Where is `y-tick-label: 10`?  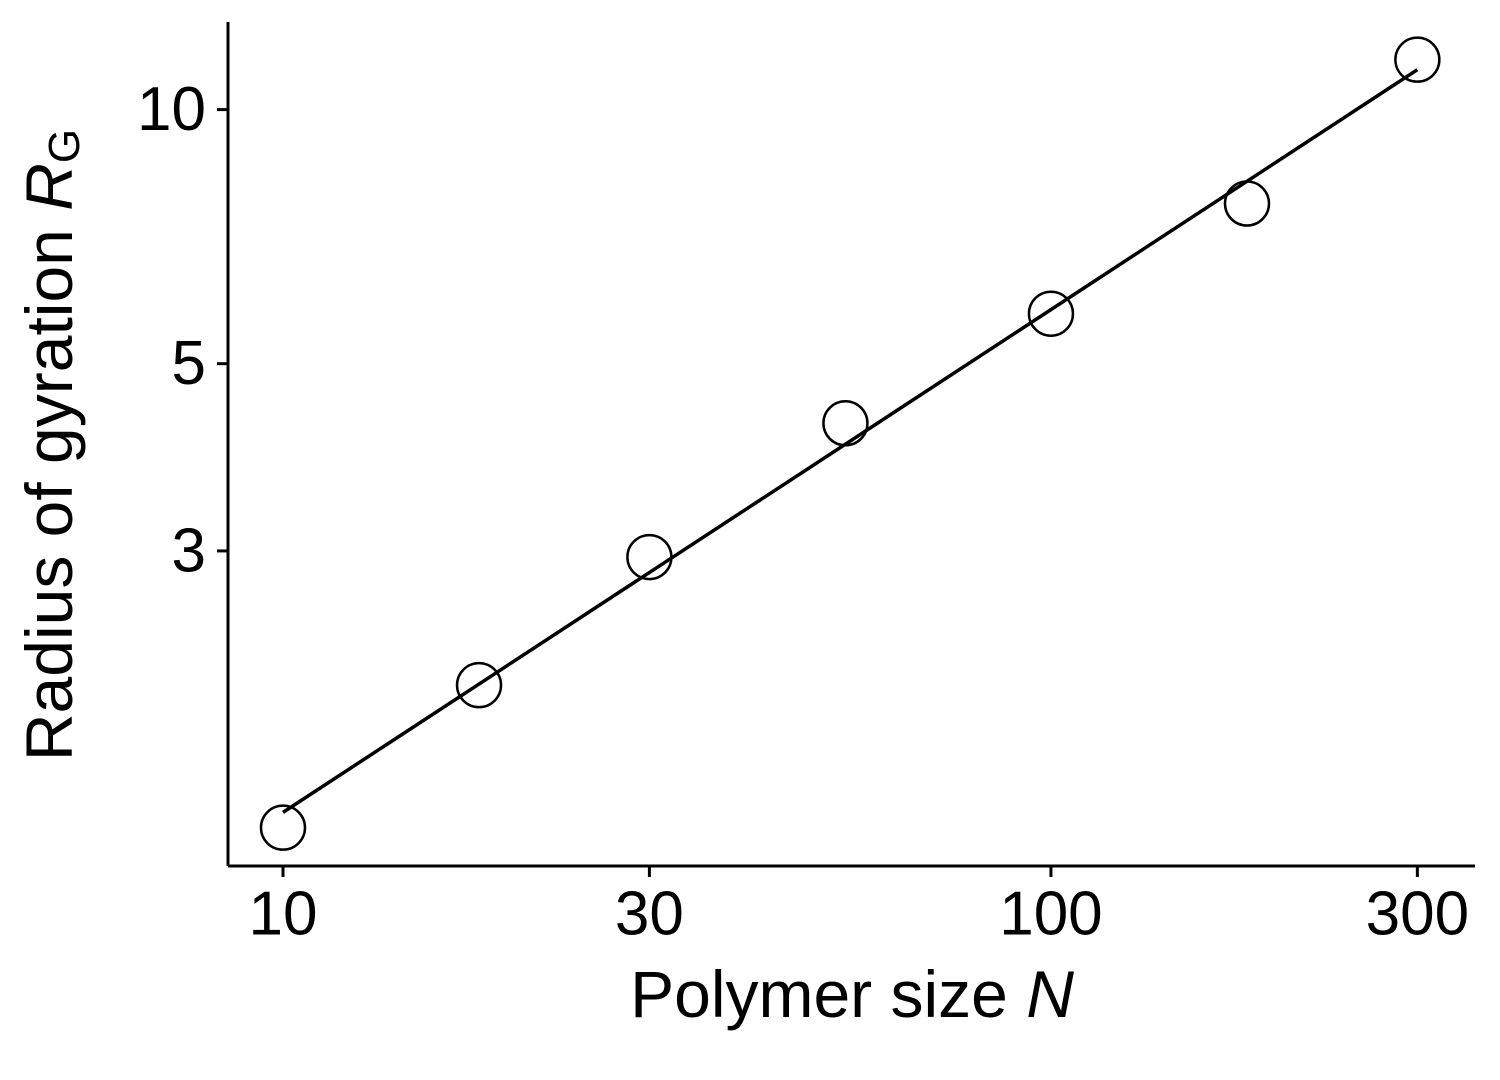 y-tick-label: 10 is located at coordinates (171, 109).